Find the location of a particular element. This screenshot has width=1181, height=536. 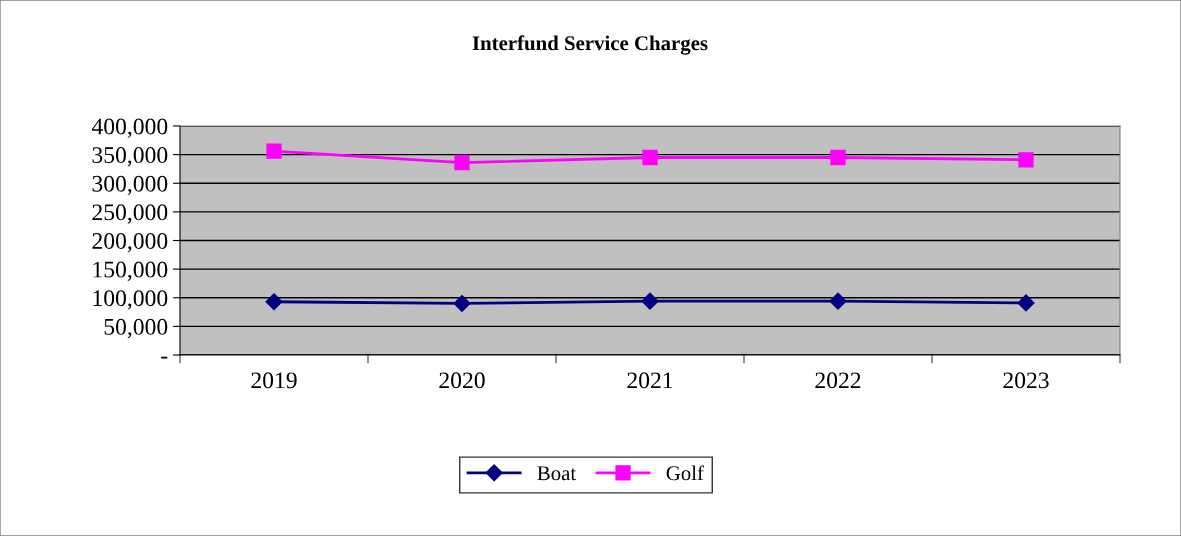

chart-title: Interfund Service Charges is located at coordinates (590, 45).